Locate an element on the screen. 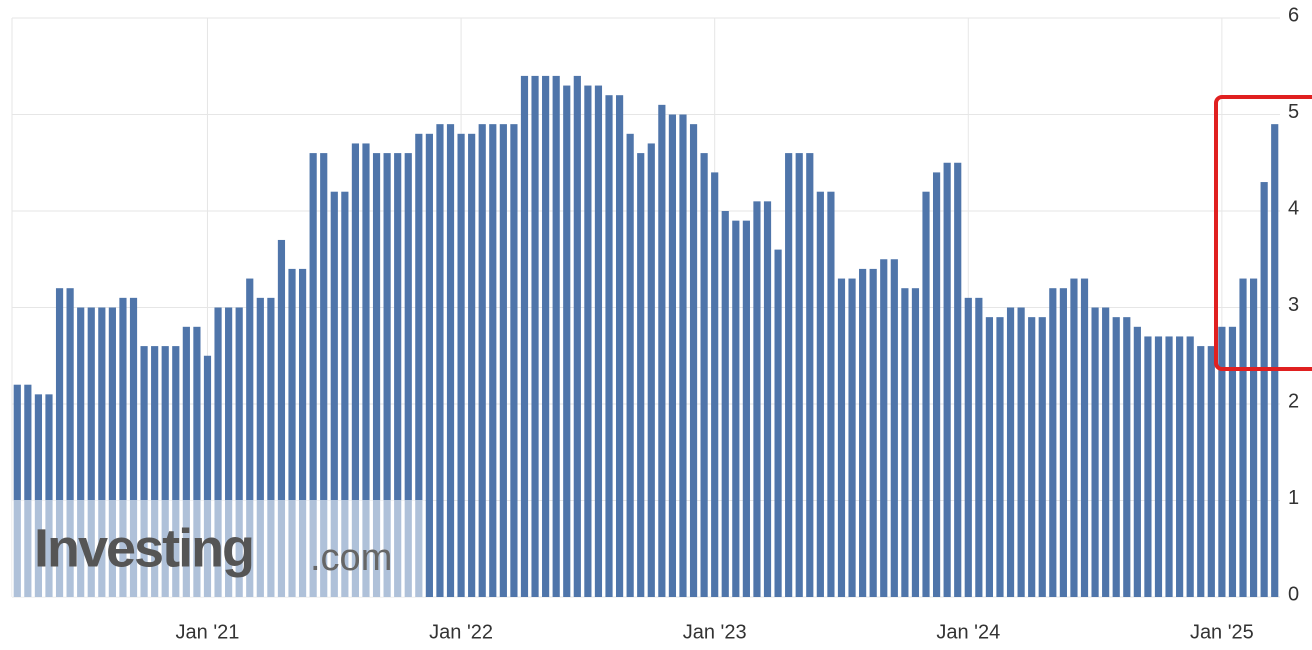 The image size is (1312, 650). y-tick-label: 1 is located at coordinates (1293, 498).